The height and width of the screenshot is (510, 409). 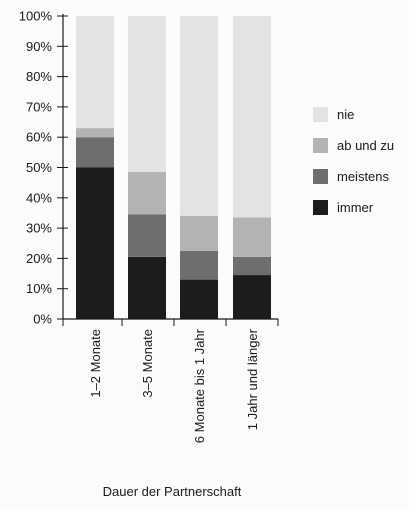 I want to click on y-tick-label: 80%, so click(x=39, y=76).